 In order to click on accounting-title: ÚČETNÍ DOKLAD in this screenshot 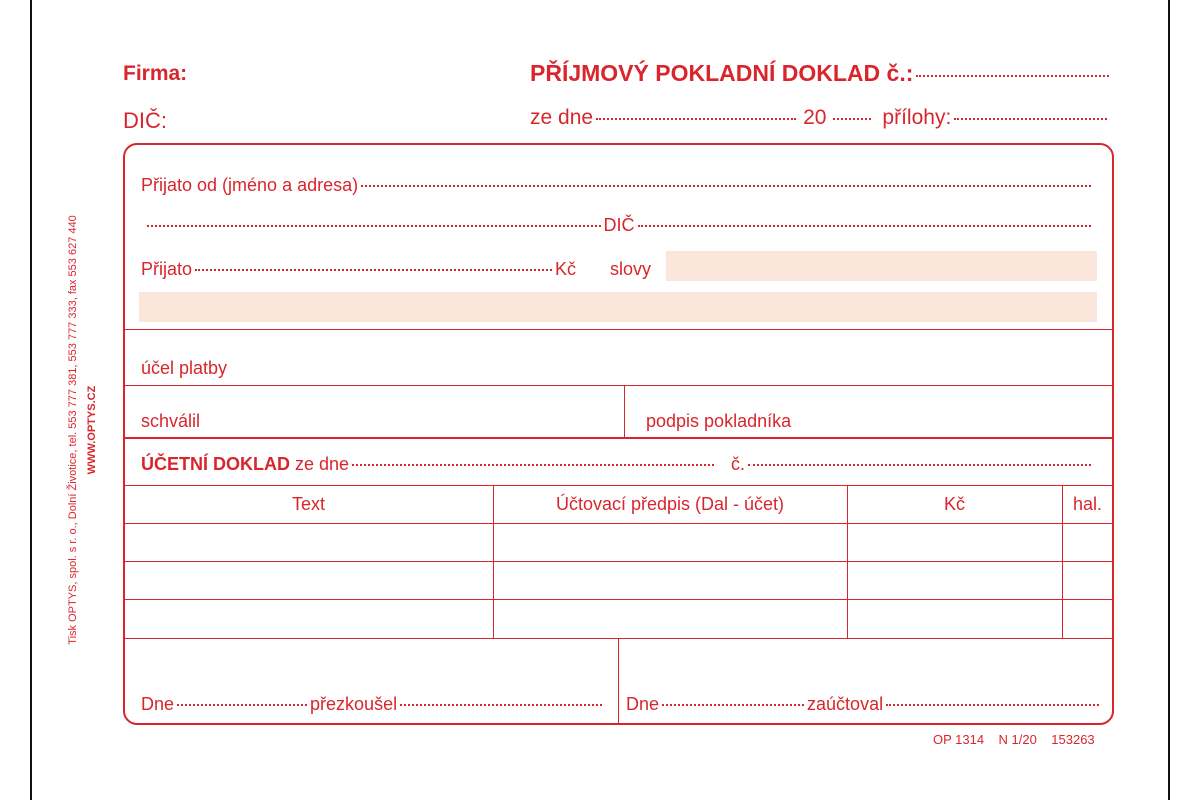, I will do `click(215, 464)`.